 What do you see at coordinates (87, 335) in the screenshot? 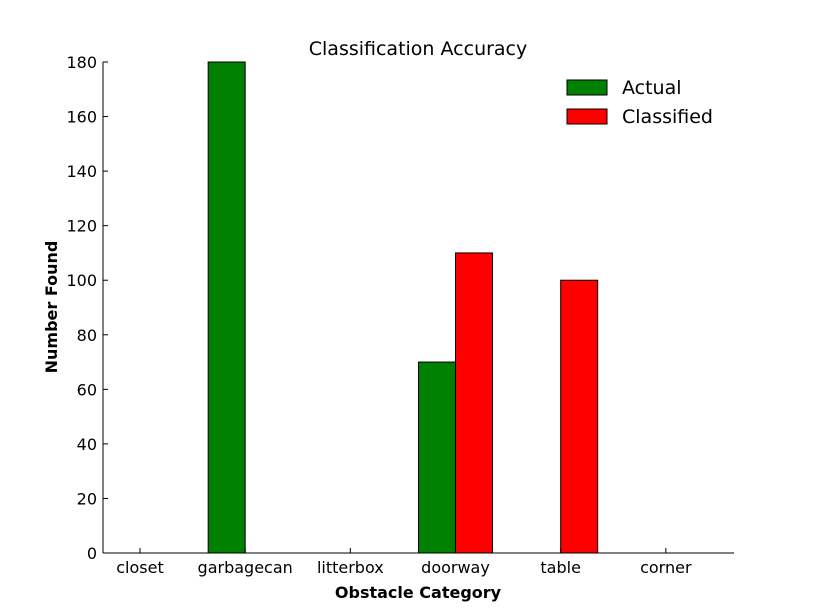
I see `y-tick-label: 80` at bounding box center [87, 335].